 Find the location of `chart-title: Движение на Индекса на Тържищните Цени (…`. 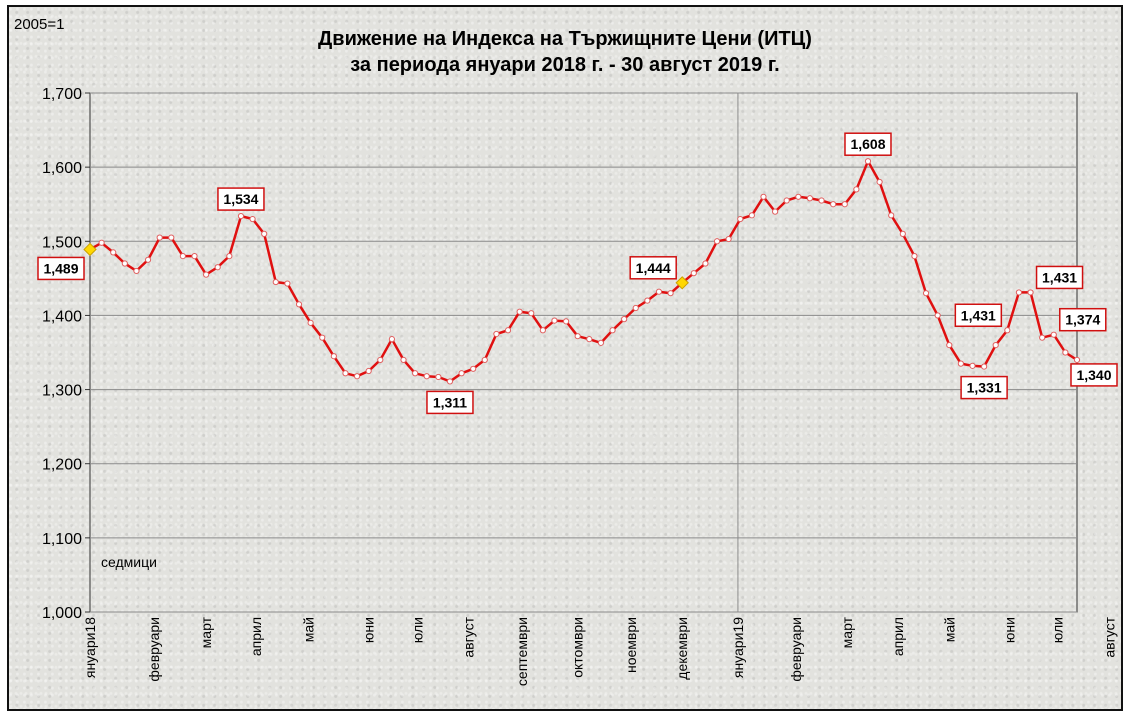

chart-title: Движение на Индекса на Тържищните Цени (… is located at coordinates (565, 39).